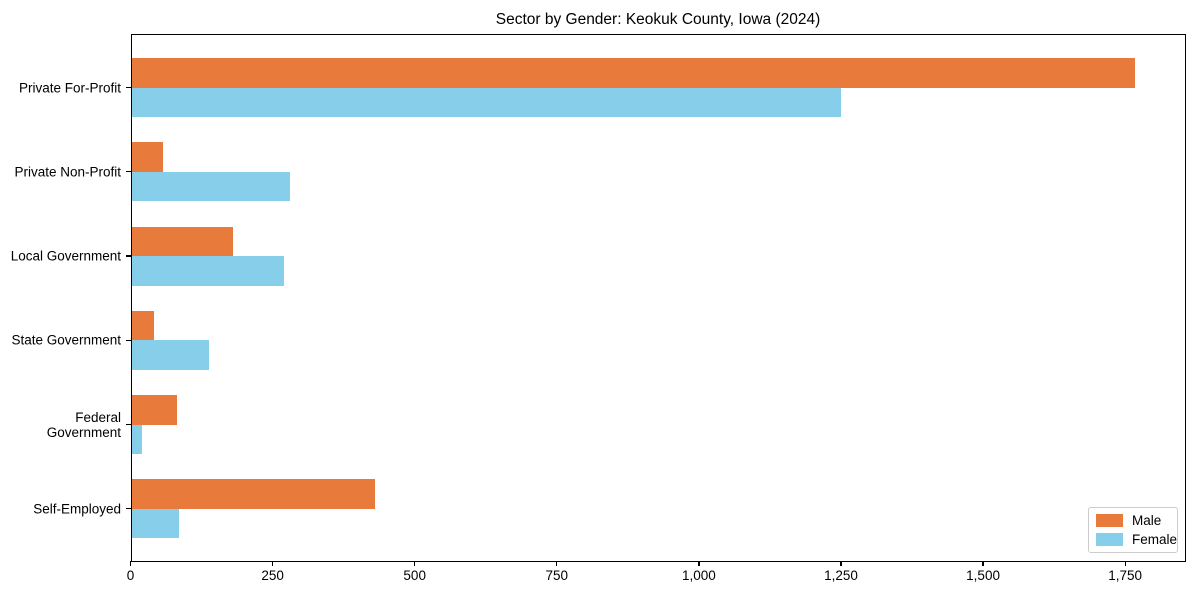 This screenshot has height=600, width=1200. Describe the element at coordinates (1147, 521) in the screenshot. I see `legend-label: Male` at that location.